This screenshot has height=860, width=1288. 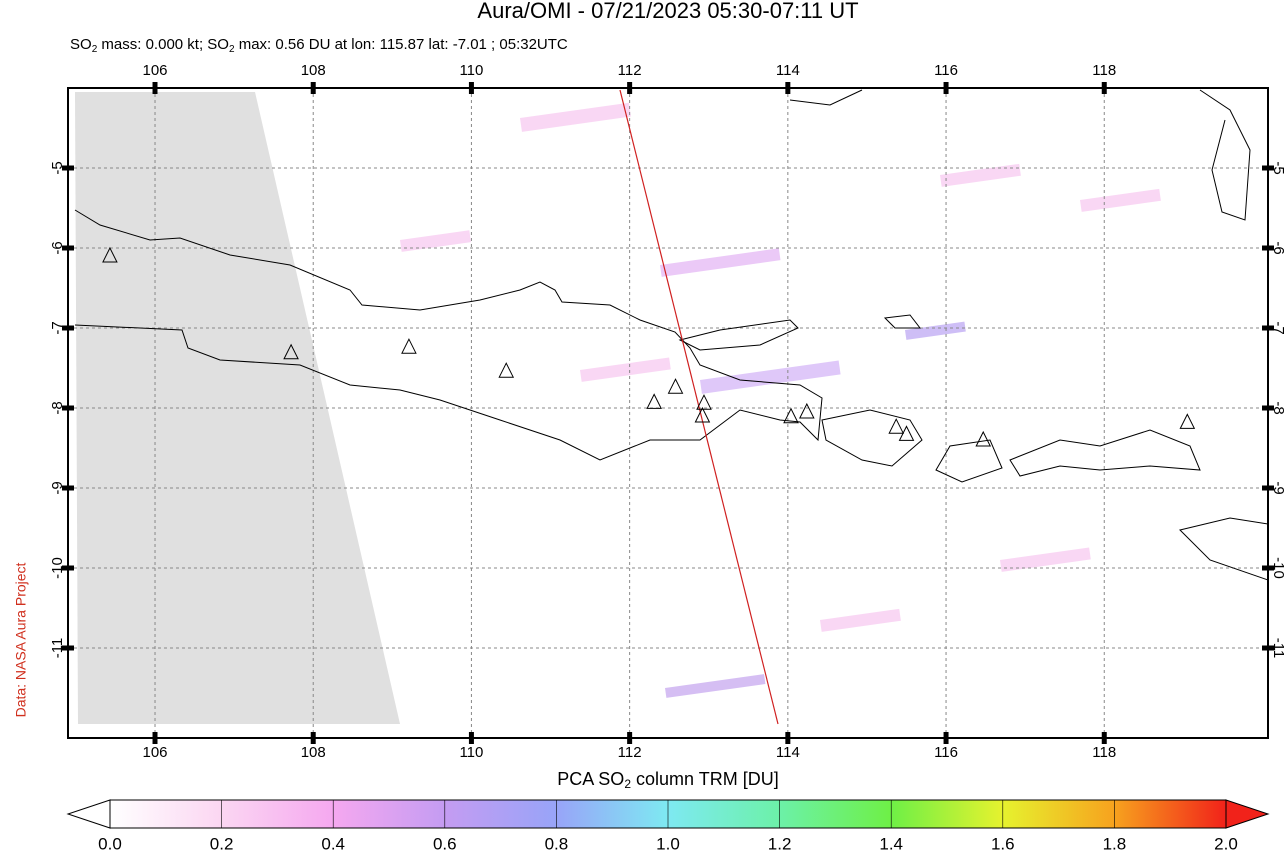 What do you see at coordinates (668, 843) in the screenshot?
I see `colorbar-tick-label: 1.0` at bounding box center [668, 843].